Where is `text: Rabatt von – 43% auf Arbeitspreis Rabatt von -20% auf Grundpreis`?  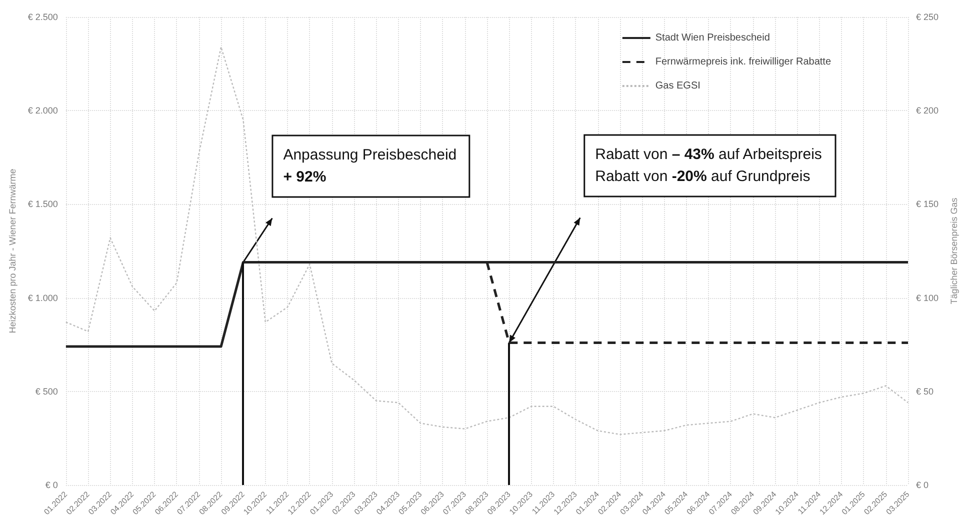 text: Rabatt von – 43% auf Arbeitspreis Rabatt von -20% auf Grundpreis is located at coordinates (708, 166).